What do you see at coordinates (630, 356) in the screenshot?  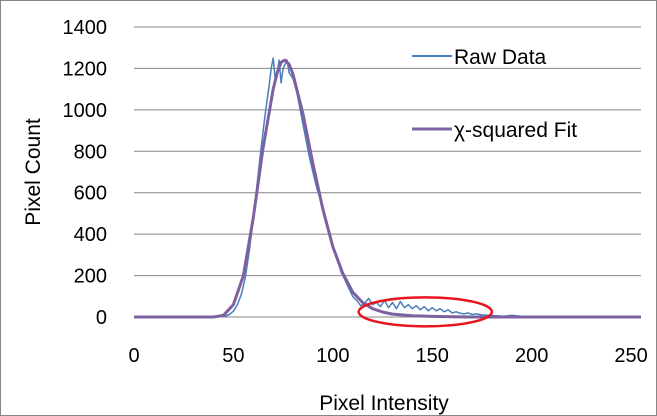 I see `x-tick-label-250: 250` at bounding box center [630, 356].